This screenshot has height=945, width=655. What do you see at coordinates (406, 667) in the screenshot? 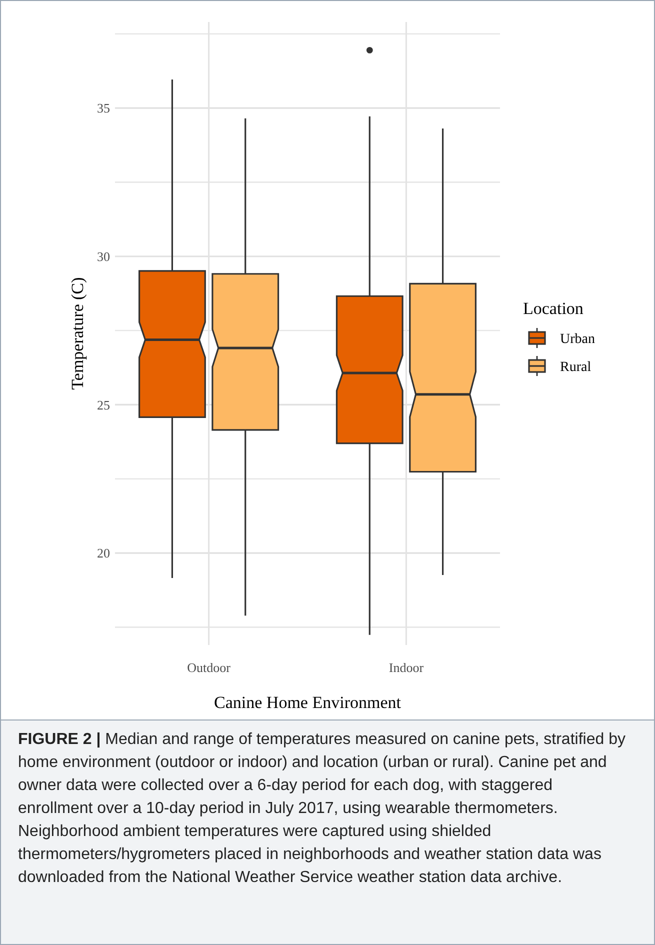
I see `x-tick-label: Indoor` at bounding box center [406, 667].